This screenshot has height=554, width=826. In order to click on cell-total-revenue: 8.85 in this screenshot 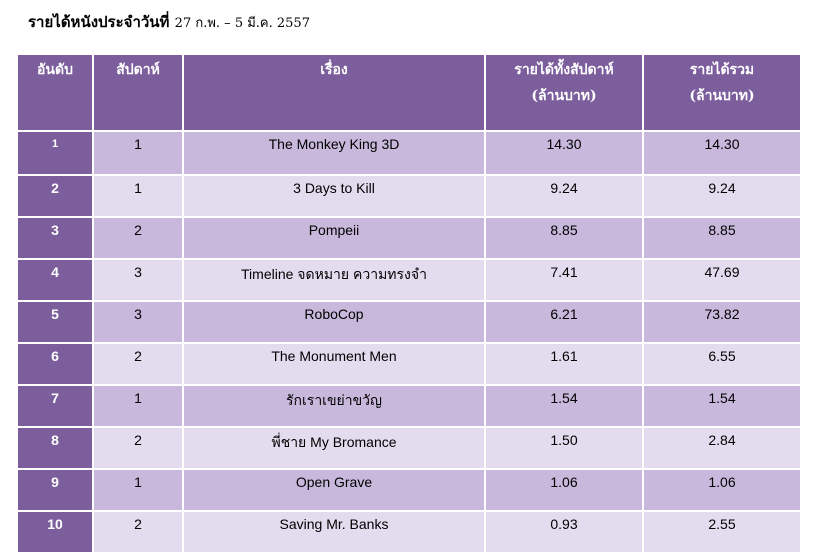, I will do `click(722, 239)`.